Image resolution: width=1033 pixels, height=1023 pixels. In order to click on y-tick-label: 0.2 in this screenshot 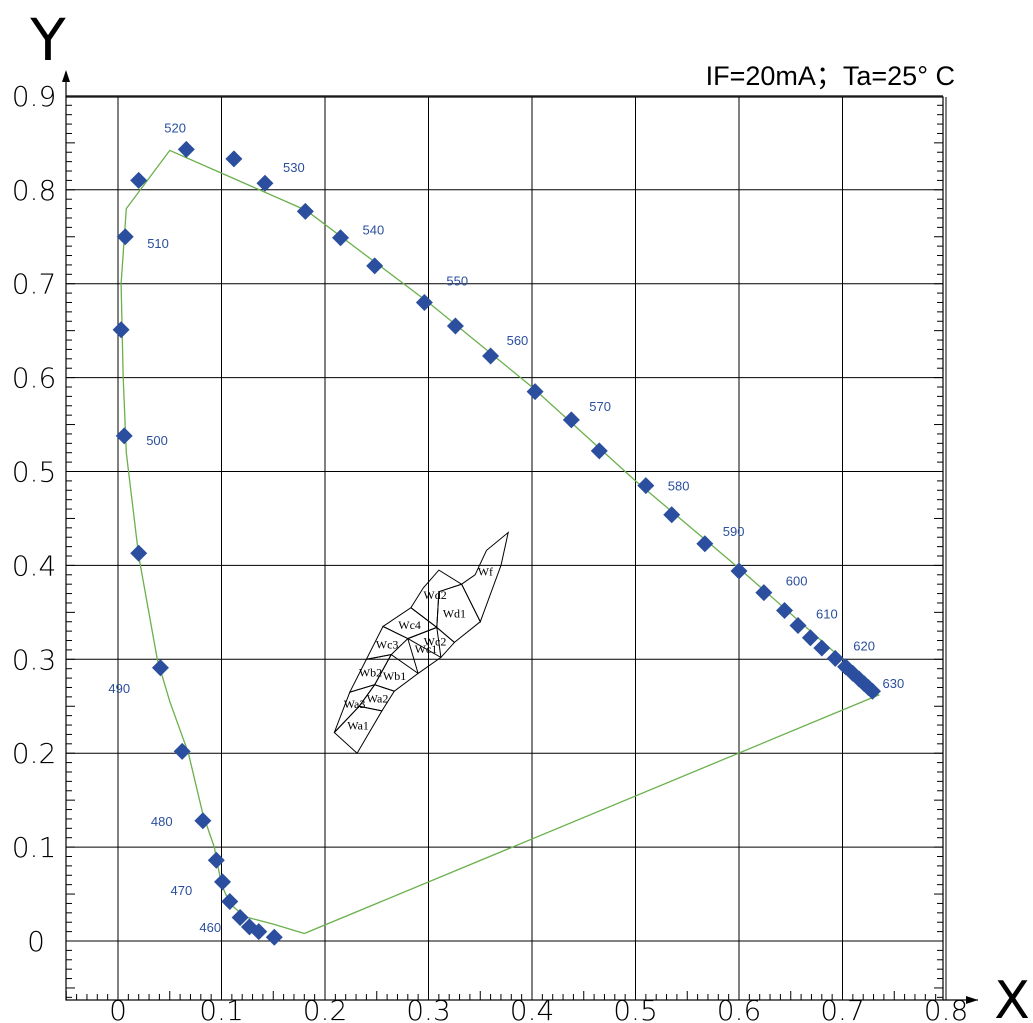, I will do `click(34, 753)`.